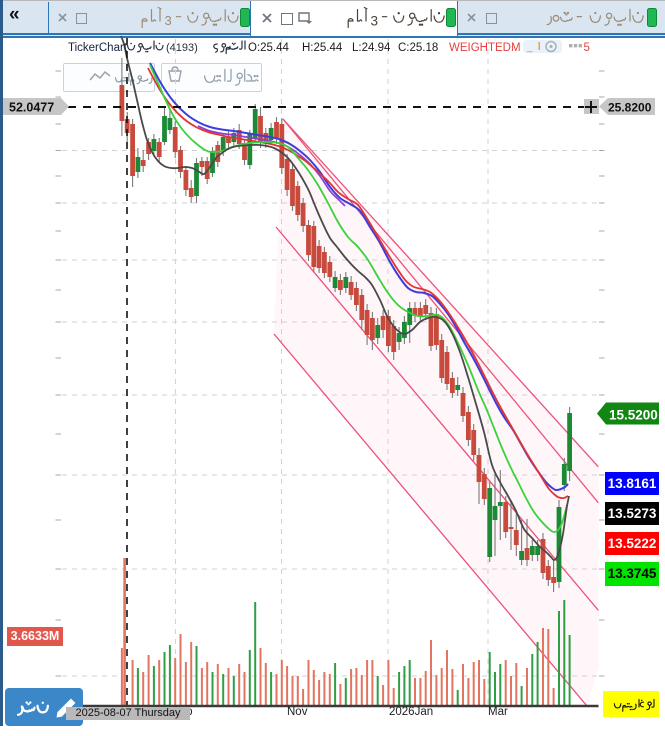 This screenshot has width=665, height=736. I want to click on svg-text: TickerChart, so click(98, 48).